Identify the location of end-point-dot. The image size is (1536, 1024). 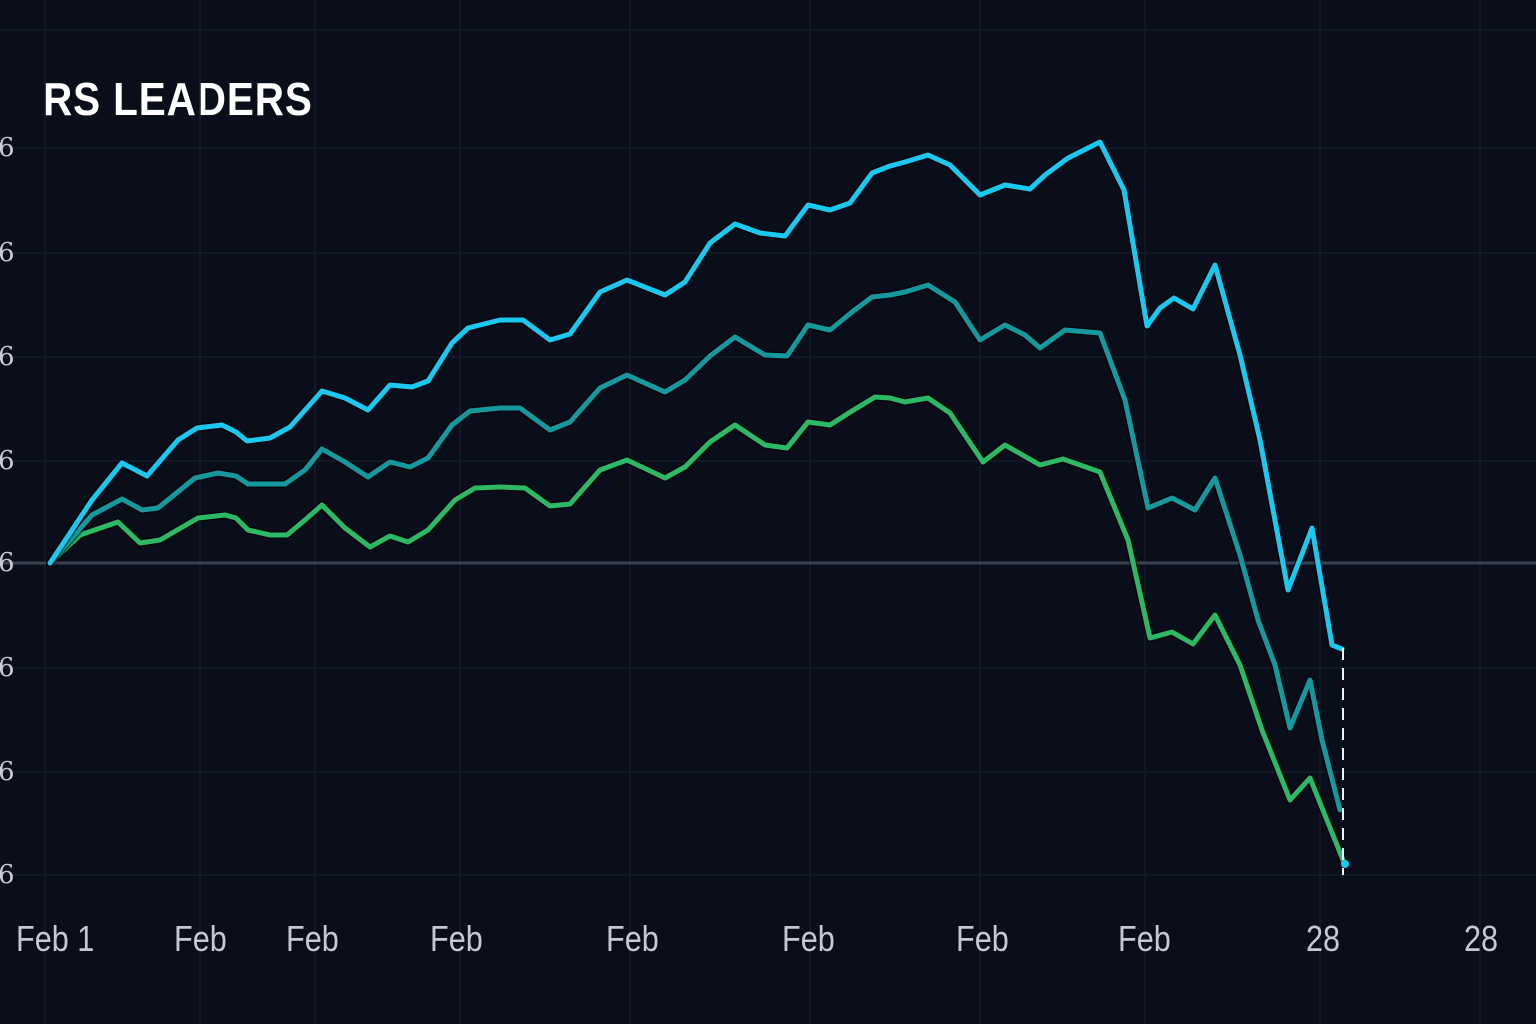
(1345, 864).